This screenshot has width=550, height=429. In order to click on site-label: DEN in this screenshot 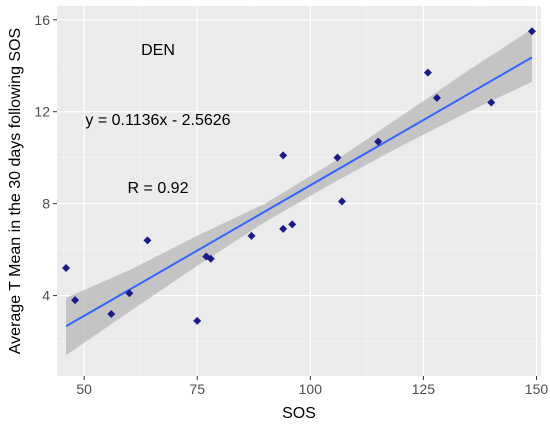, I will do `click(158, 50)`.